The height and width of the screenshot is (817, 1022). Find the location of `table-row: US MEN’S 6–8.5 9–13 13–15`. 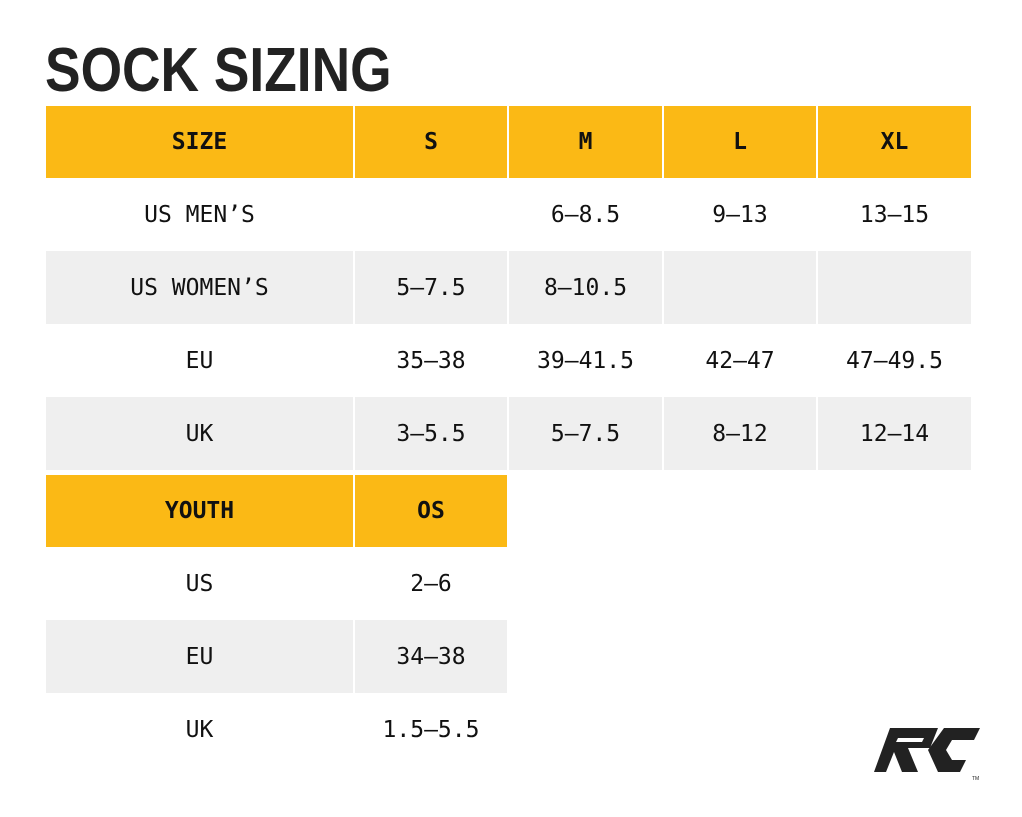

table-row: US MEN’S 6–8.5 9–13 13–15 is located at coordinates (508, 214).